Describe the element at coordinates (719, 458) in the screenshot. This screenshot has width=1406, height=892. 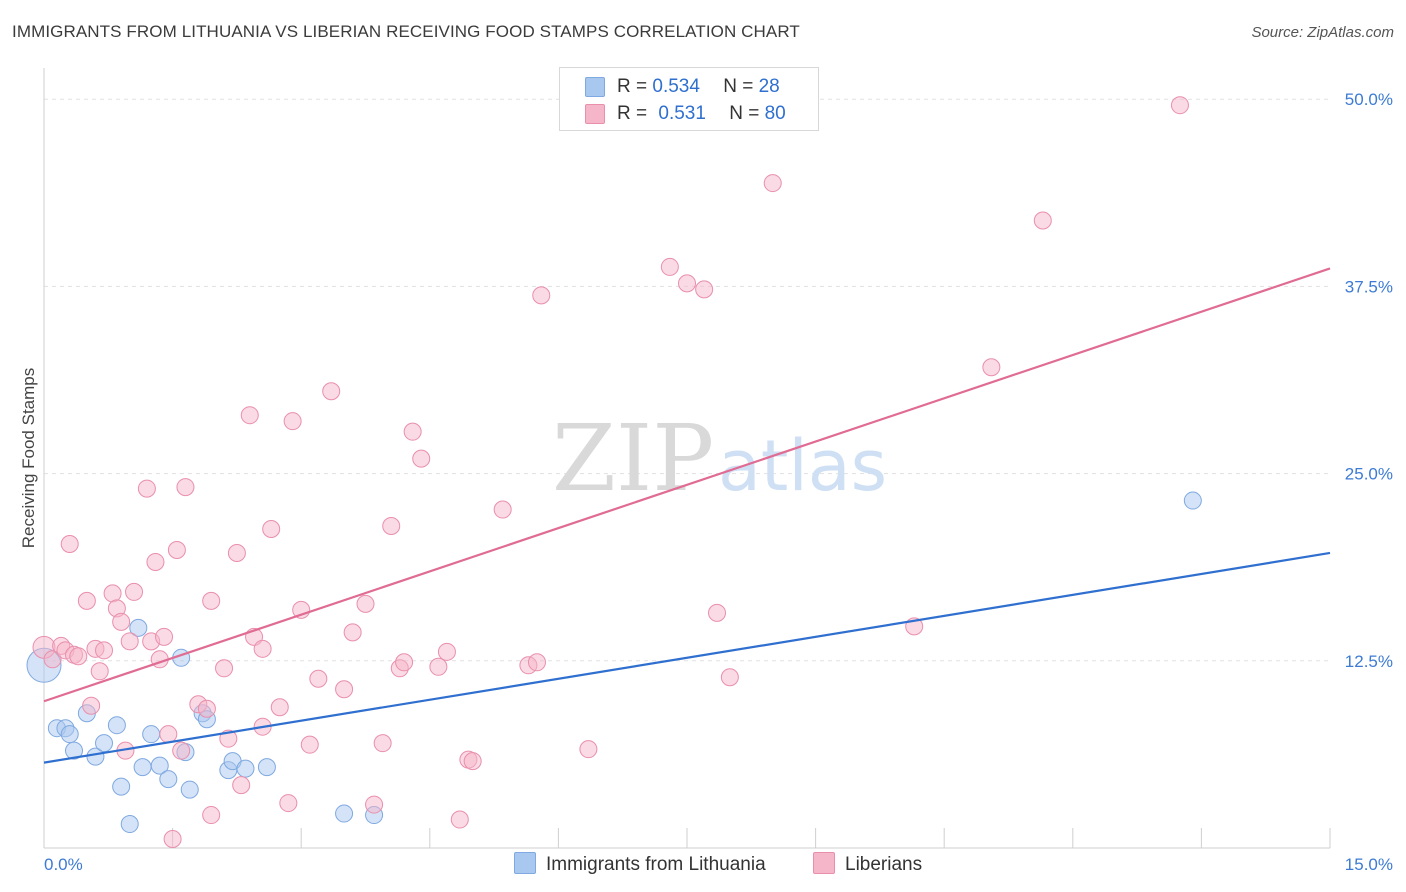
I see `watermark: ZIP atlas` at that location.